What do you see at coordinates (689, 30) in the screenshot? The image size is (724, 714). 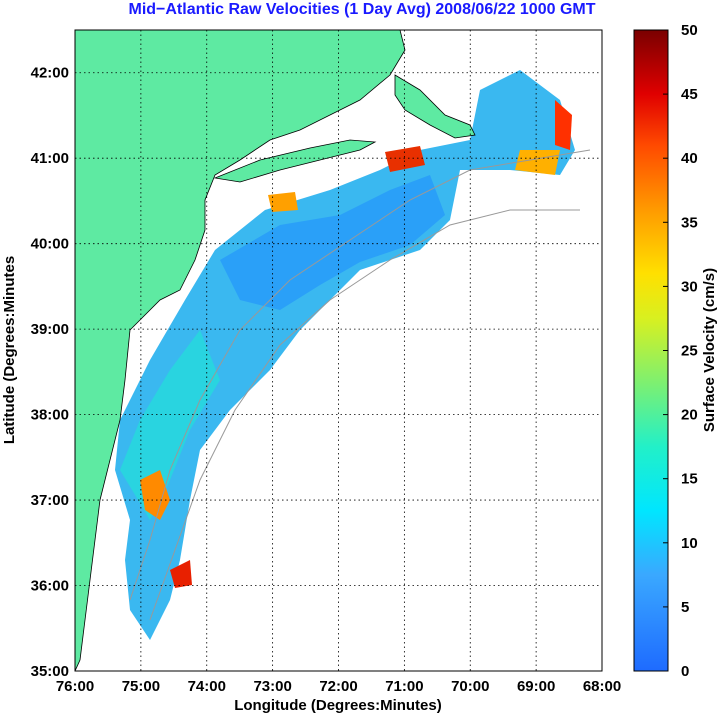 I see `colorbar-tick-label: 50` at bounding box center [689, 30].